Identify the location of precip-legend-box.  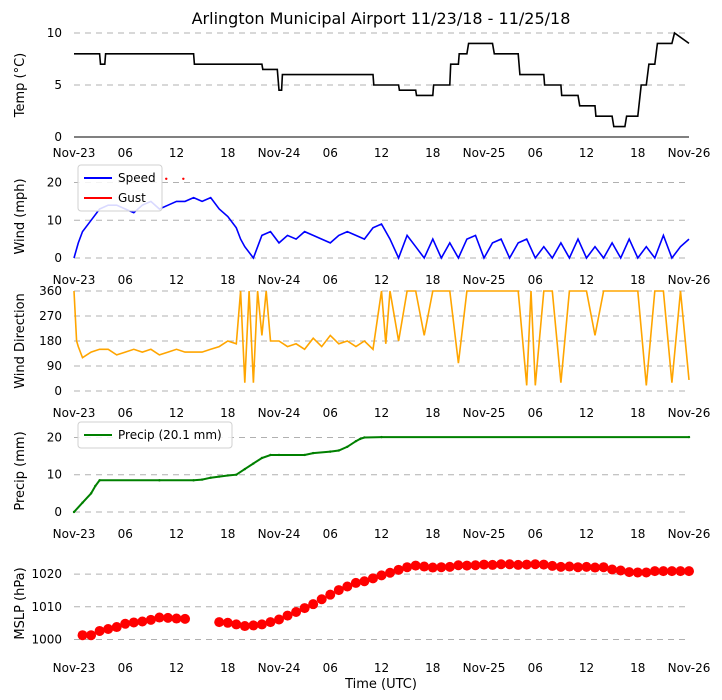
(155, 435).